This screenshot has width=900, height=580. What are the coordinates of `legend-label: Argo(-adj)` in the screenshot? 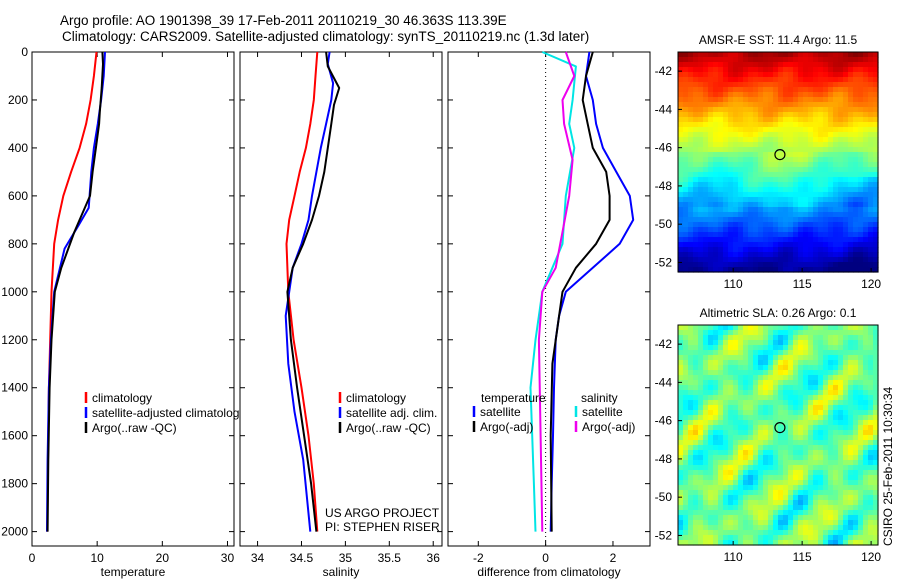 It's located at (506, 427).